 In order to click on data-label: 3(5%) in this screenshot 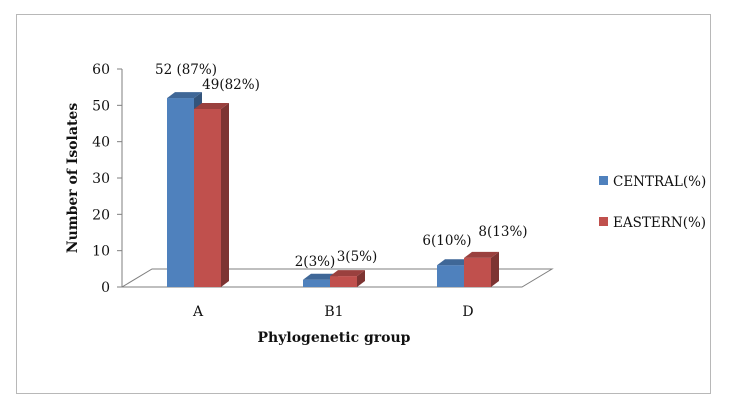, I will do `click(357, 257)`.